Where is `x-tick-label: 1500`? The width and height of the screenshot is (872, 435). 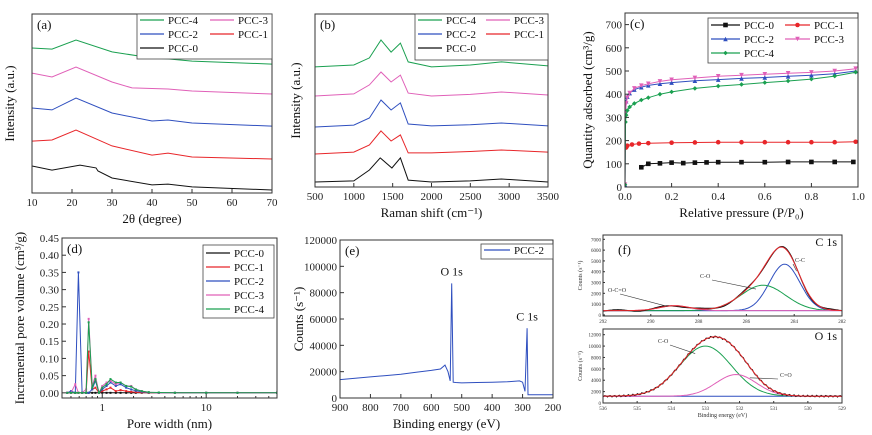 x-tick-label: 1500 is located at coordinates (393, 197).